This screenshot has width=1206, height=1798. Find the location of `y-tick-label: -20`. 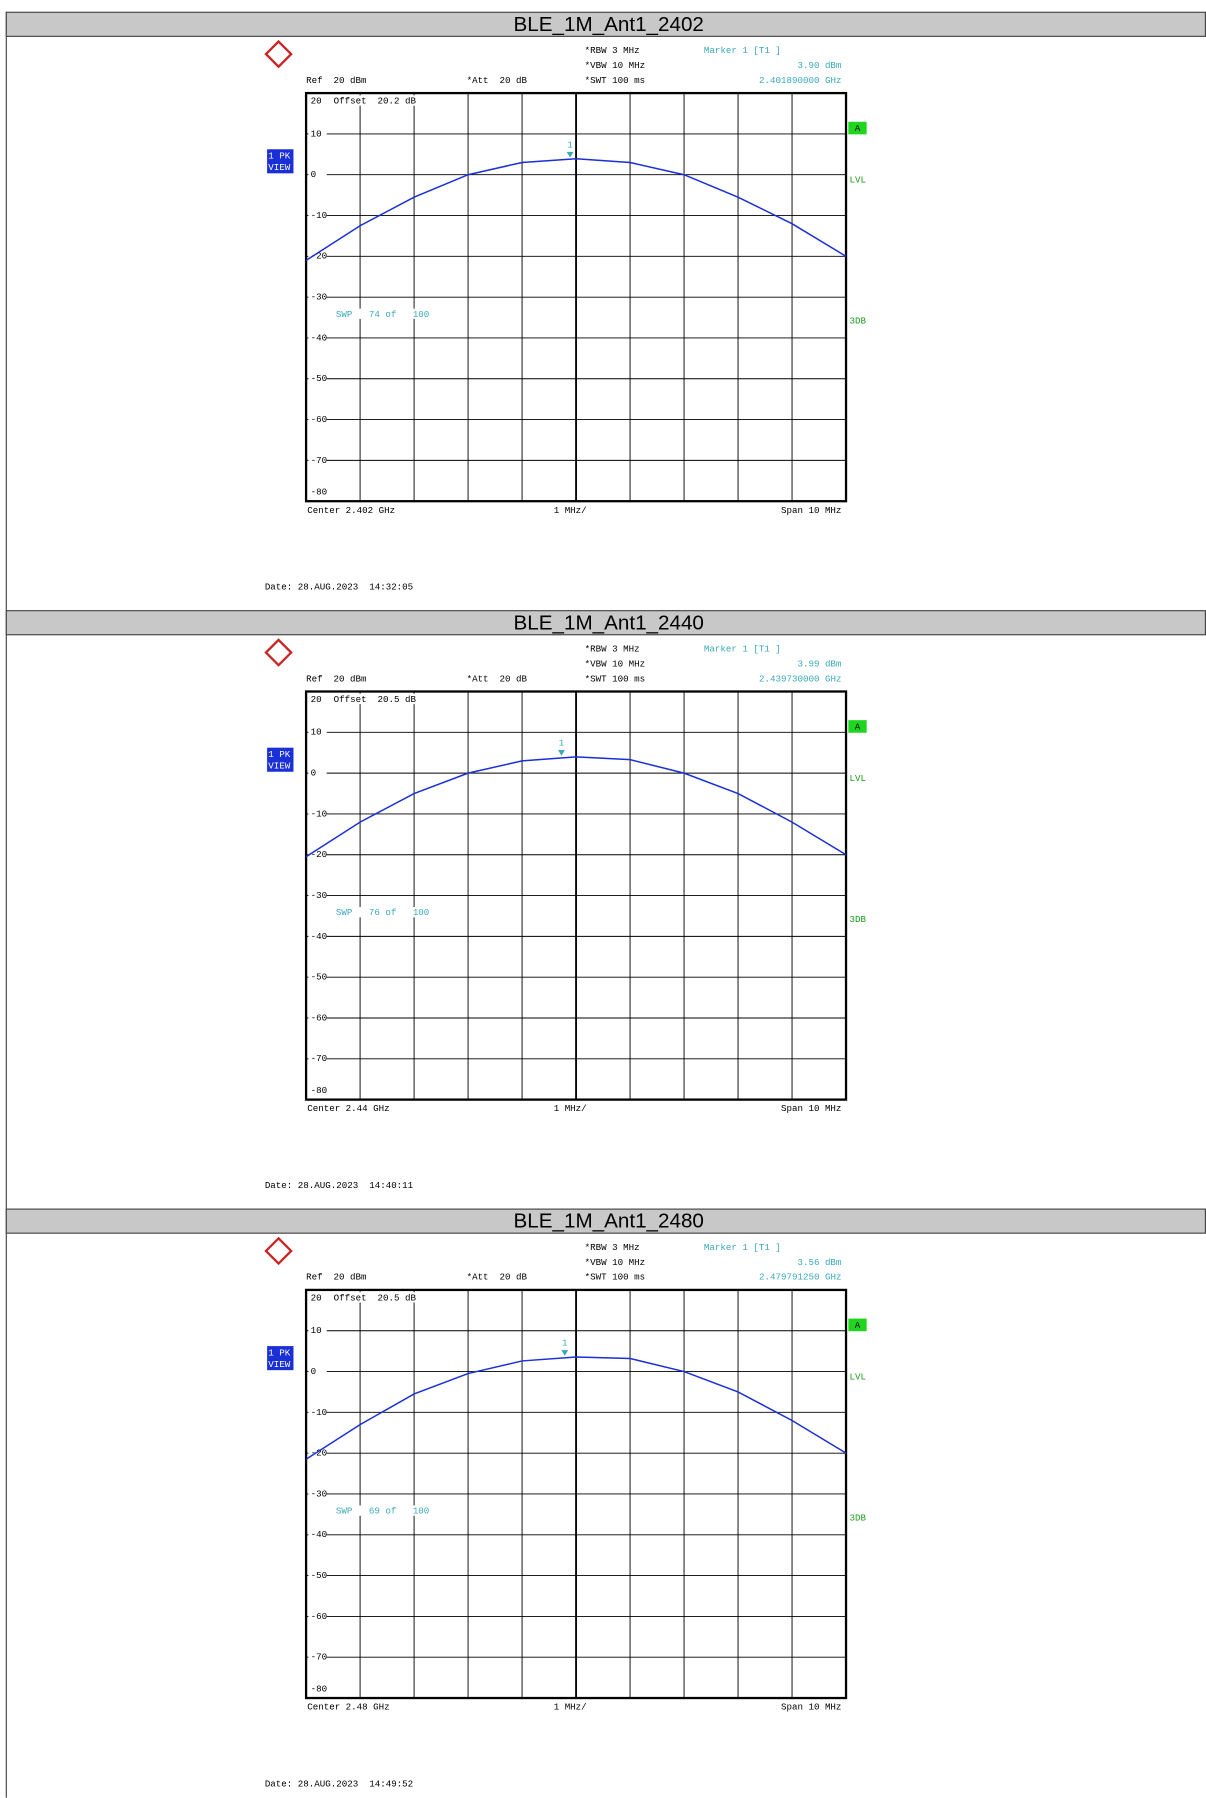

y-tick-label: -20 is located at coordinates (319, 854).